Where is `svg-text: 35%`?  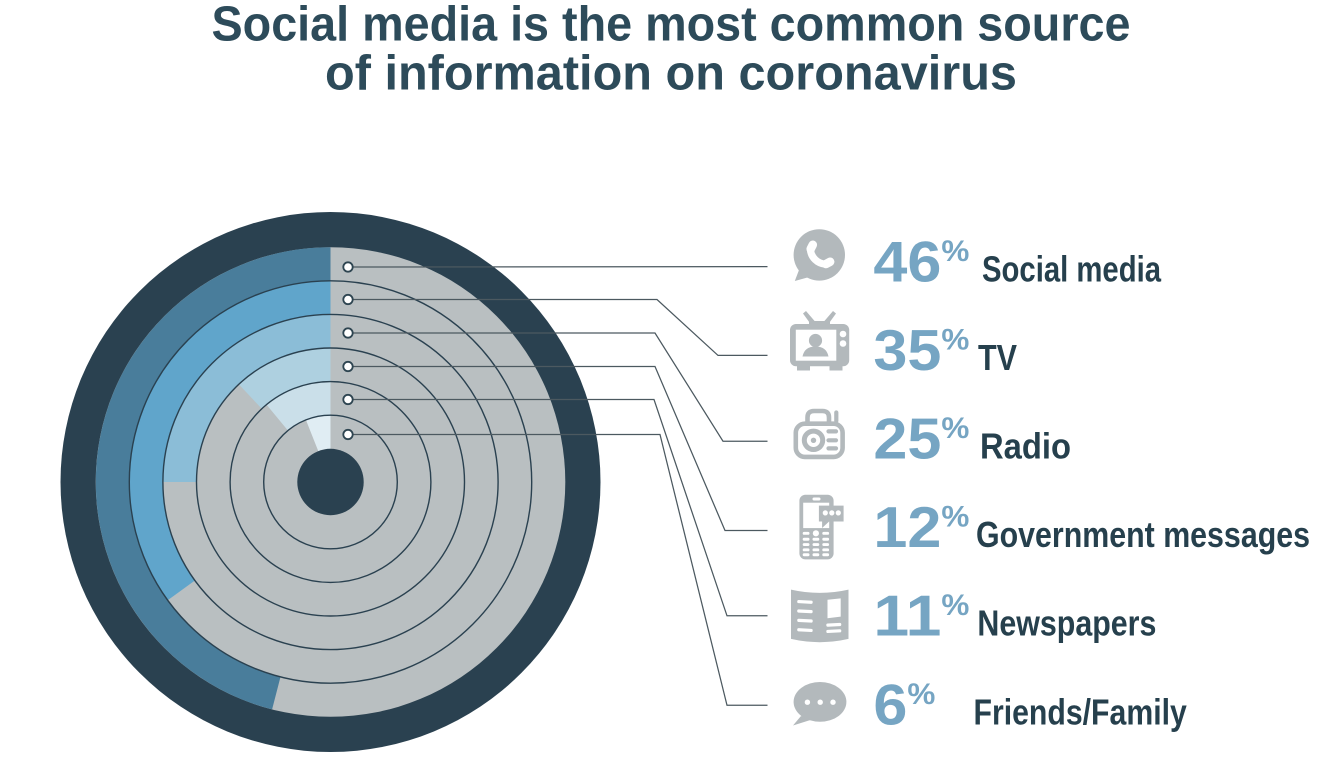
svg-text: 35% is located at coordinates (921, 351).